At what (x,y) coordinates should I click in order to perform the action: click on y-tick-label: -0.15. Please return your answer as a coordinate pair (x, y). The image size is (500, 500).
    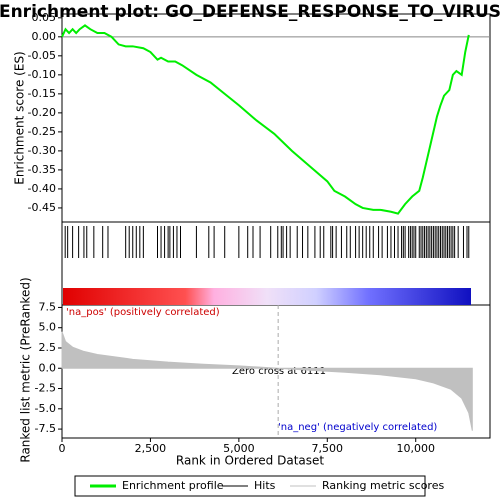
    Looking at the image, I should click on (42, 93).